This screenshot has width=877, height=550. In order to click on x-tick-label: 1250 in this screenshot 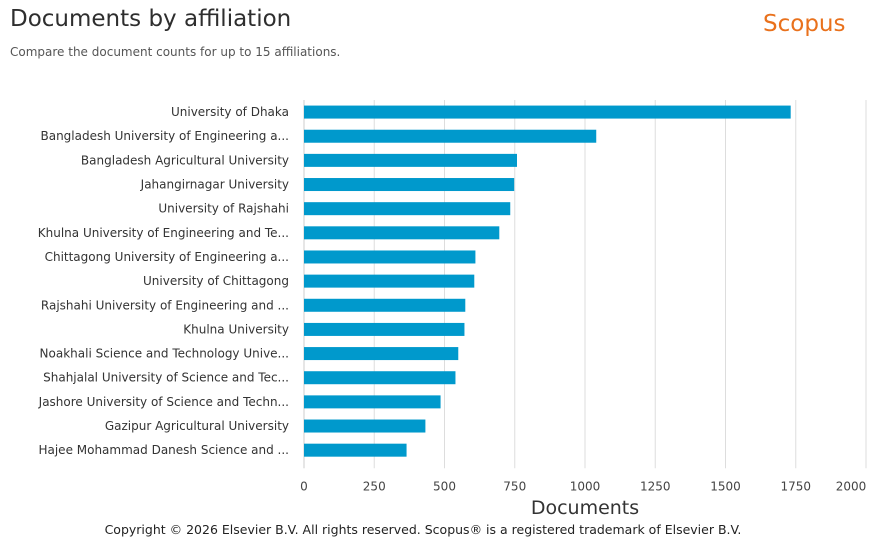, I will do `click(655, 486)`.